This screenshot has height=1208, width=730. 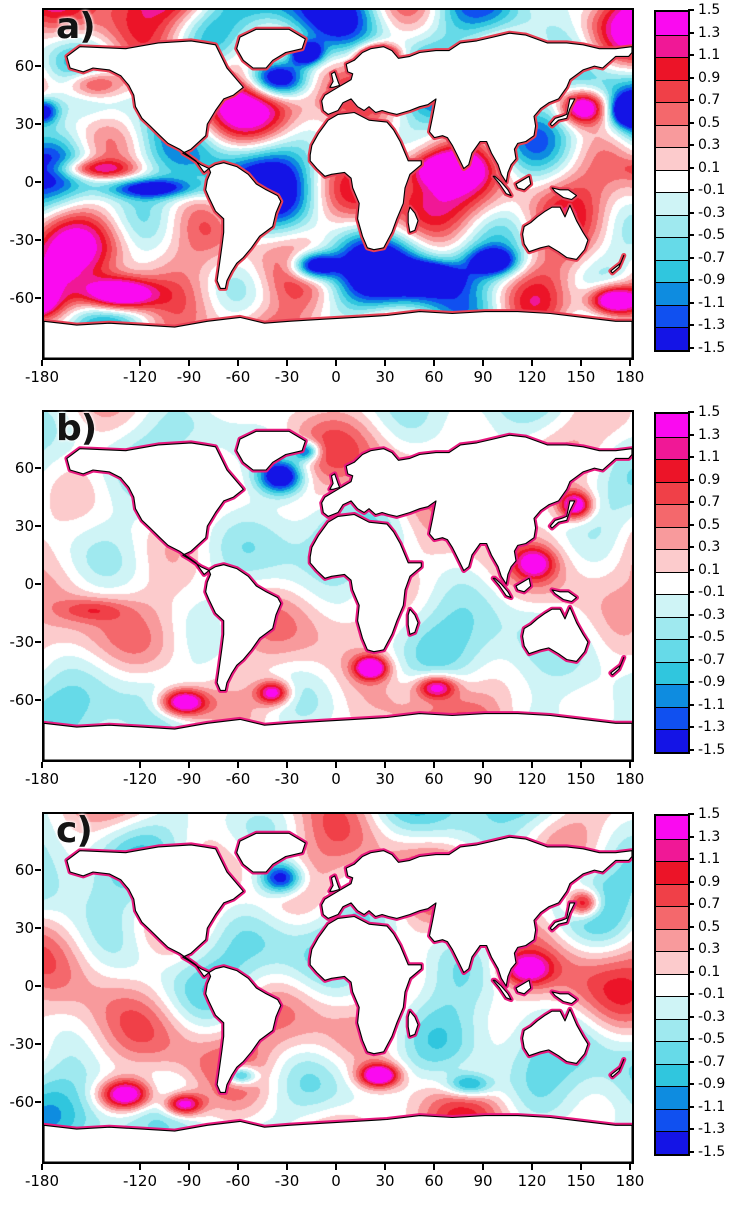 What do you see at coordinates (709, 77) in the screenshot?
I see `colorbar-tick-label: 0.9` at bounding box center [709, 77].